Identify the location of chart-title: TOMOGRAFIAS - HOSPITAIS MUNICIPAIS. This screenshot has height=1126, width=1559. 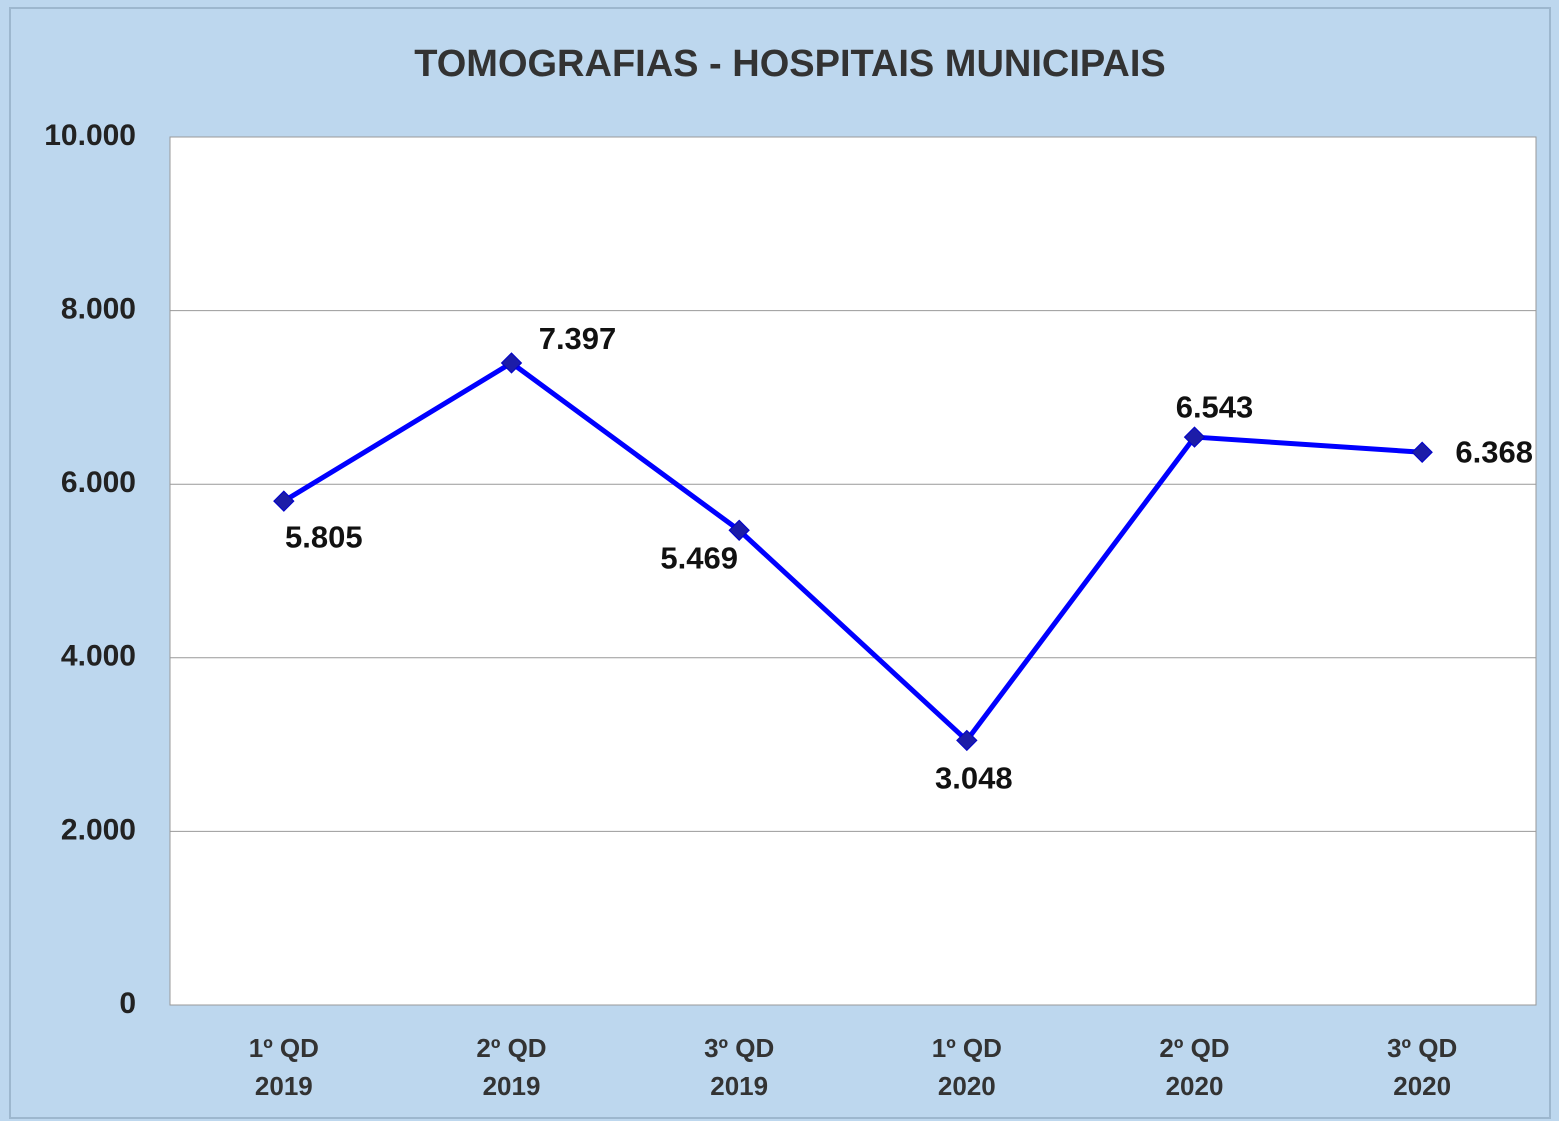
(790, 64).